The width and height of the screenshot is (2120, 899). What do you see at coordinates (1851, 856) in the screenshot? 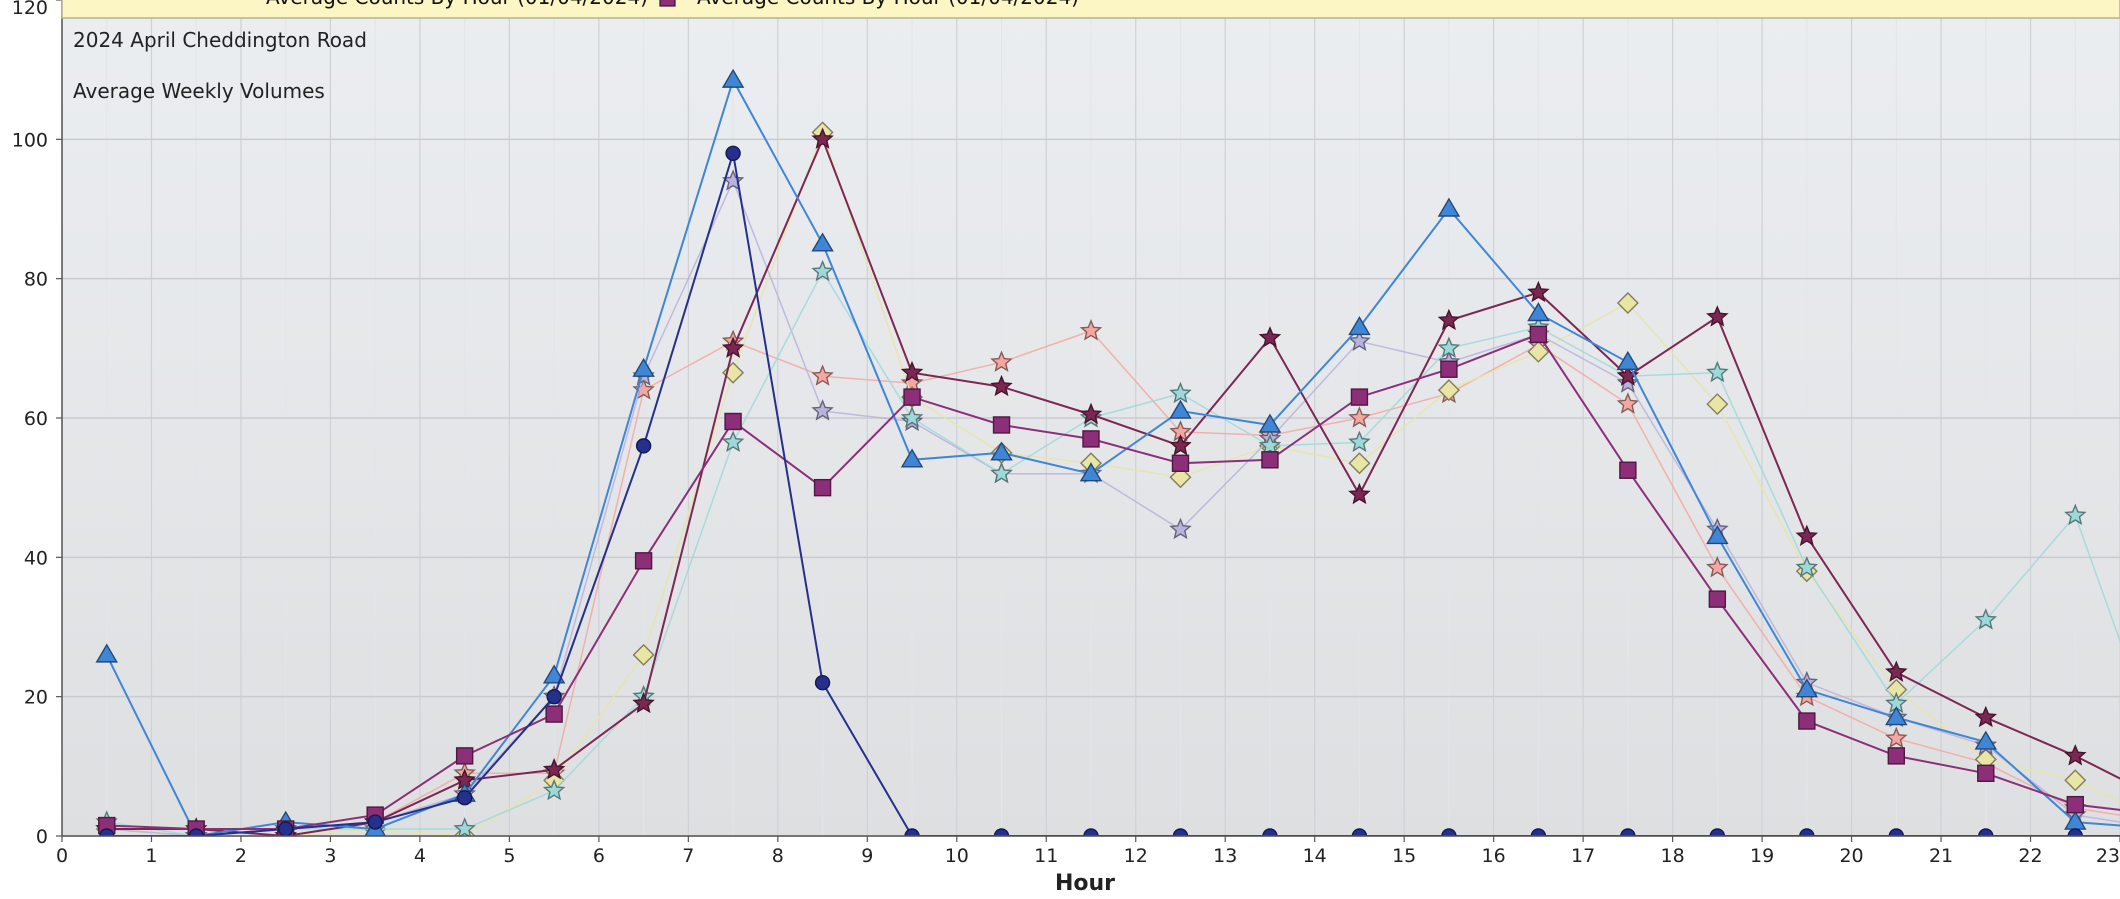
I see `x-tick-label: 20` at bounding box center [1851, 856].